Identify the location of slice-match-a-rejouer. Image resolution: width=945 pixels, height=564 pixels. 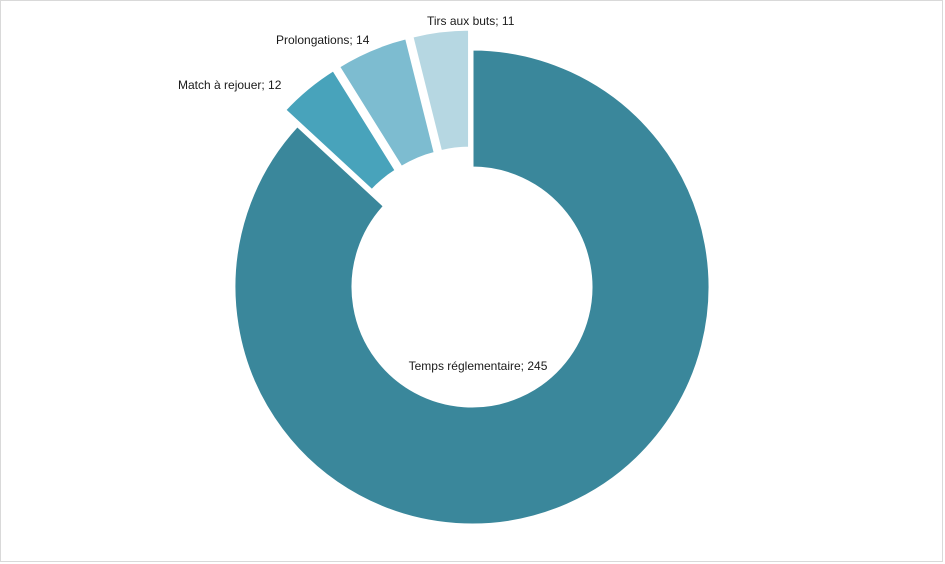
(340, 130).